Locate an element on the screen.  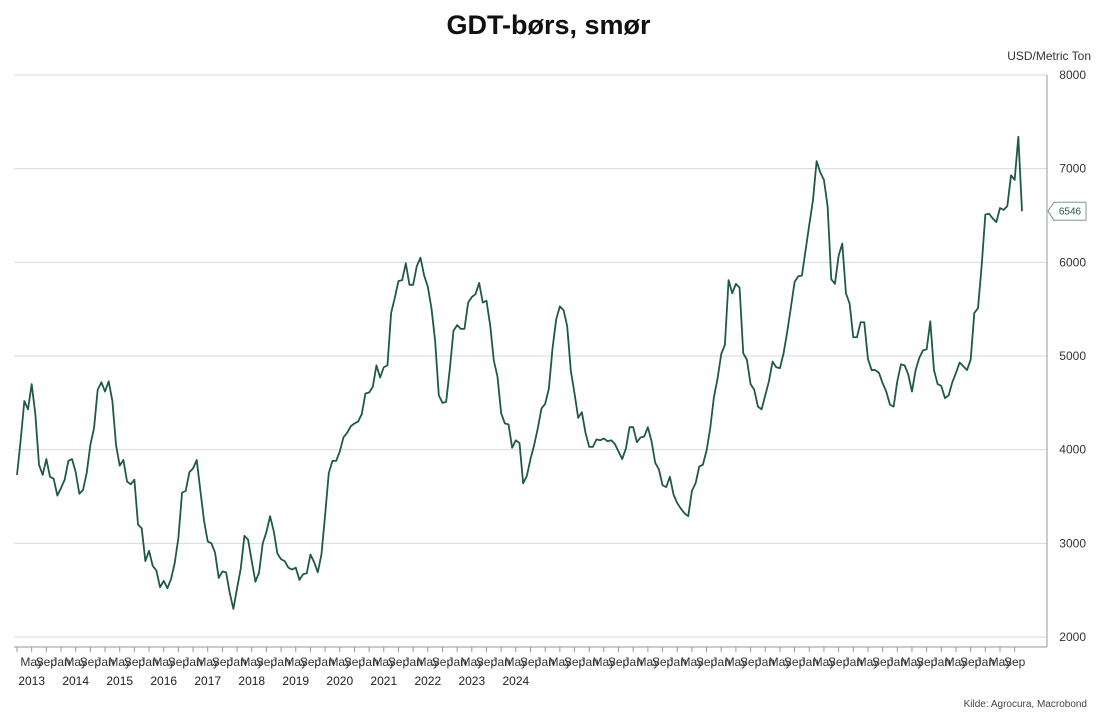
year-label-2022: 2022 is located at coordinates (427, 681).